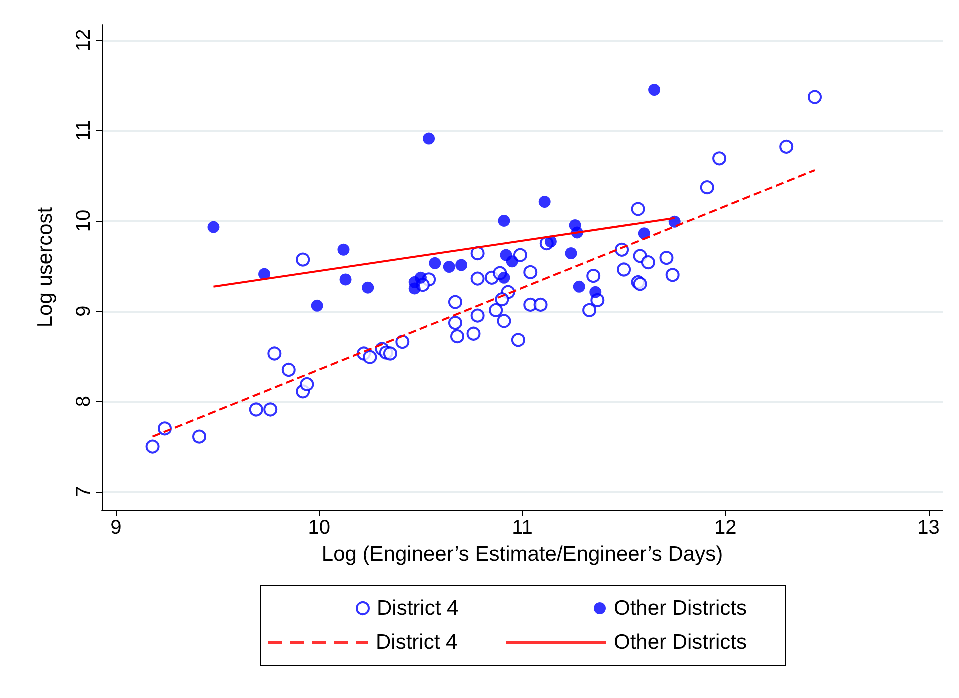 This screenshot has width=959, height=698. Describe the element at coordinates (45, 267) in the screenshot. I see `y-axis-title: Log usercost` at that location.